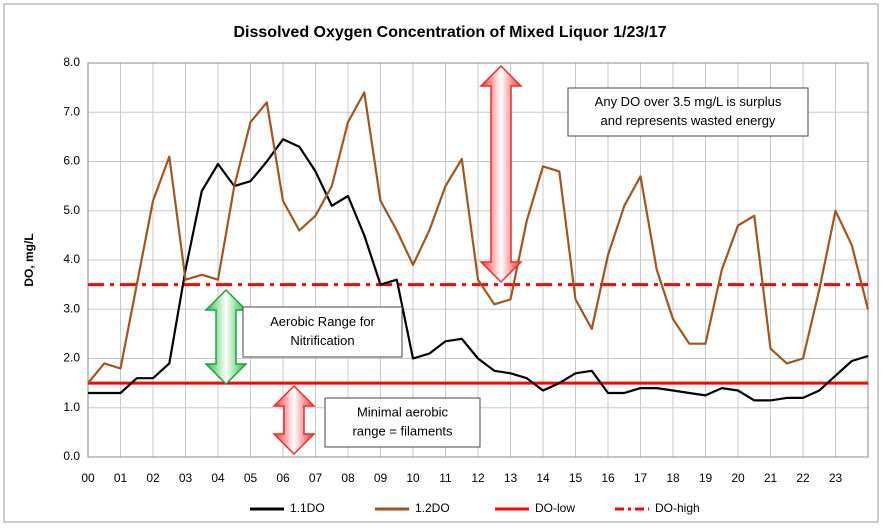 The width and height of the screenshot is (883, 532). Describe the element at coordinates (803, 478) in the screenshot. I see `x-tick-label: 22` at that location.